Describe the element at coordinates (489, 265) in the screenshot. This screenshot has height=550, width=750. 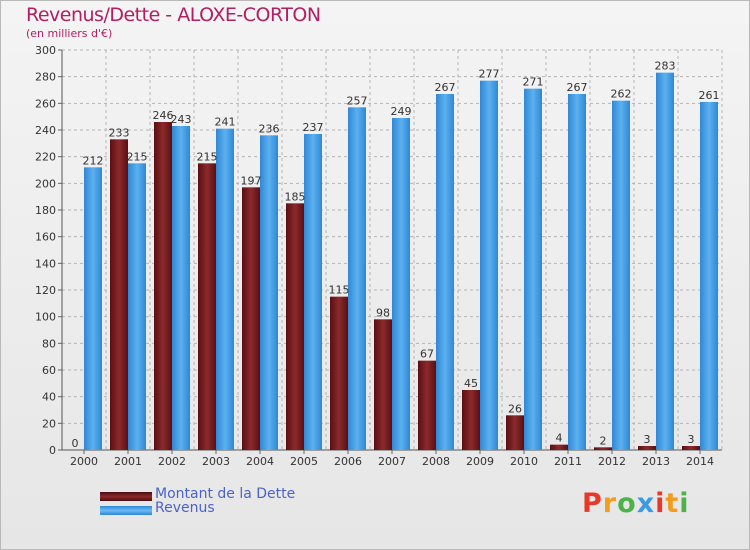
I see `bar-revenus-2009` at that location.